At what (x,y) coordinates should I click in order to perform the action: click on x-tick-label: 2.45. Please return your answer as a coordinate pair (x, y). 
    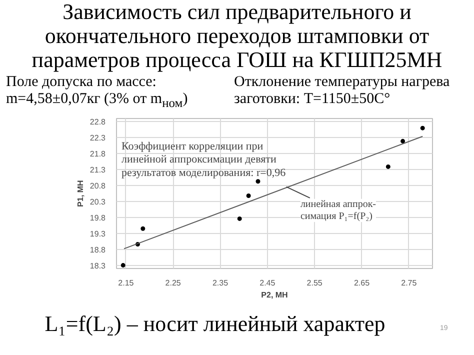
    Looking at the image, I should click on (268, 283).